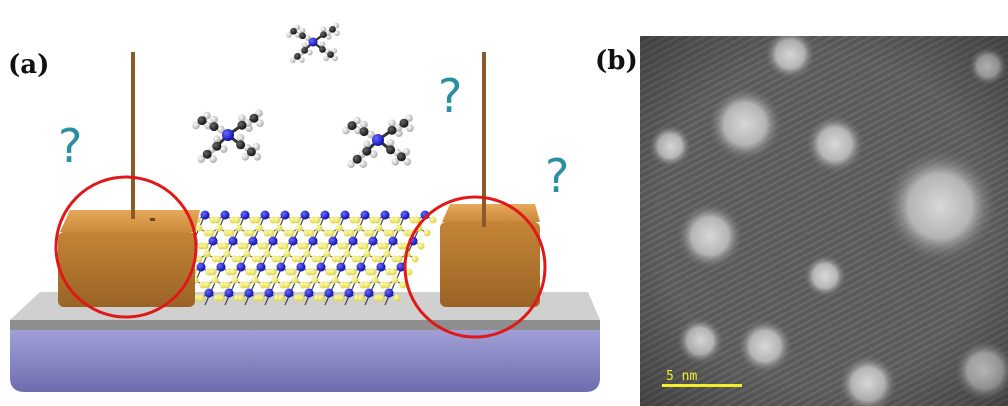  Describe the element at coordinates (305, 325) in the screenshot. I see `substrate-slab-front` at that location.